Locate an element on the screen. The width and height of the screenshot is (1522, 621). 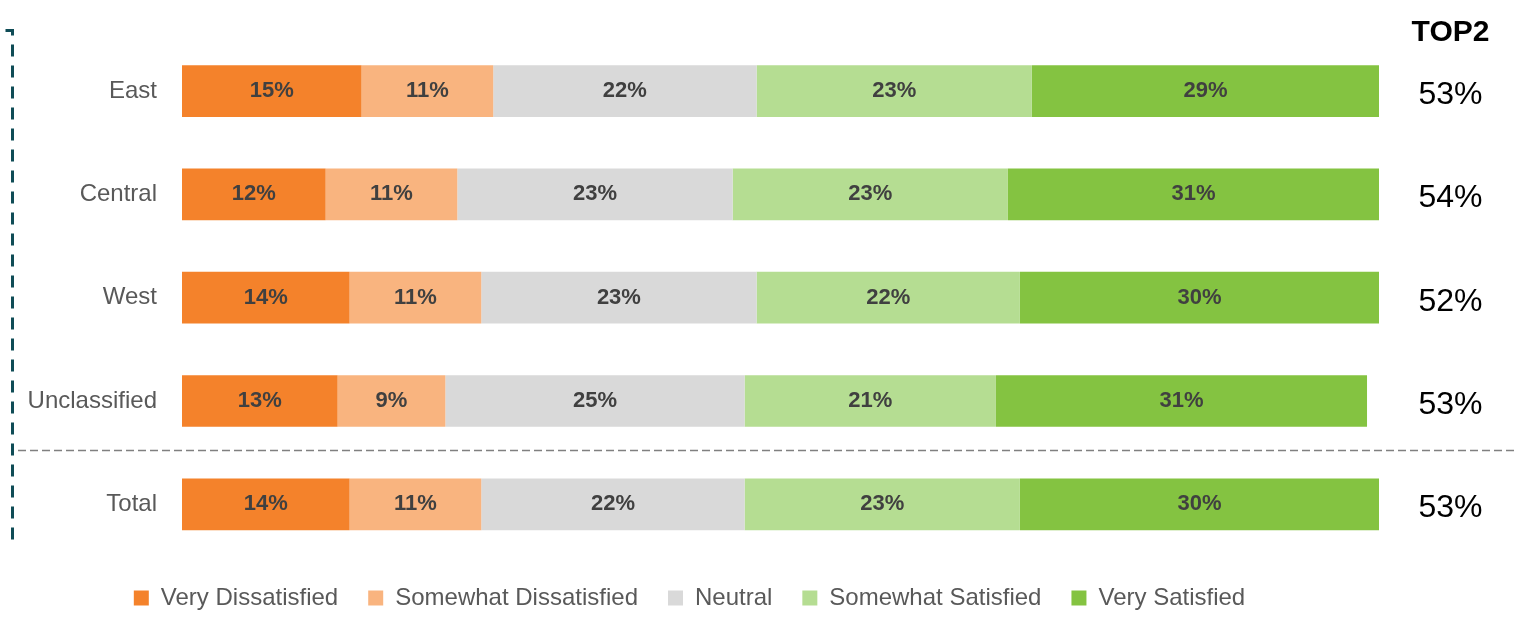
data-label: 29% is located at coordinates (1205, 90).